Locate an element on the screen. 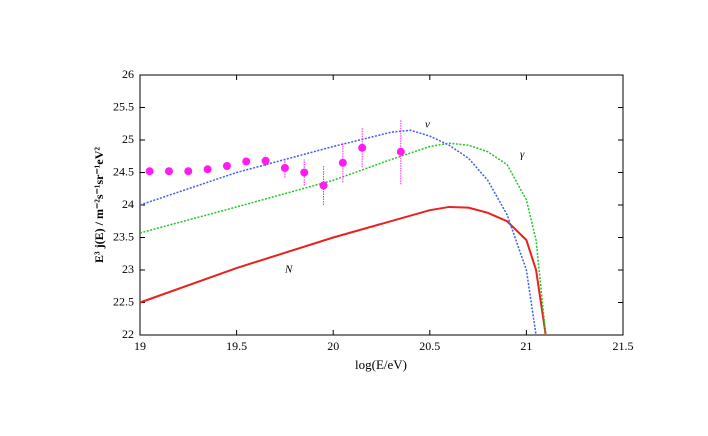 The height and width of the screenshot is (436, 708). x-axis-label: log(E/eV) is located at coordinates (381, 364).